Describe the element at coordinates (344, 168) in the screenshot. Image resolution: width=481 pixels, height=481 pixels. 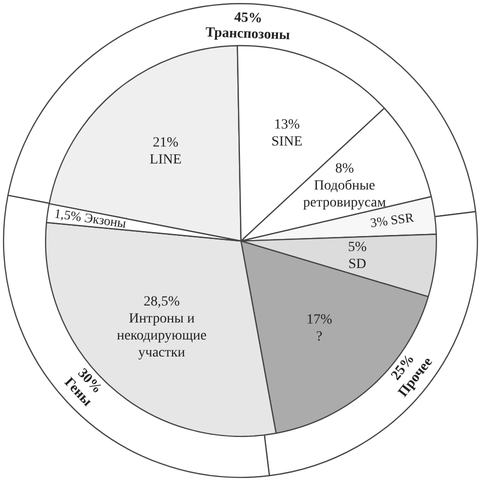
I see `data-label: 8%` at that location.